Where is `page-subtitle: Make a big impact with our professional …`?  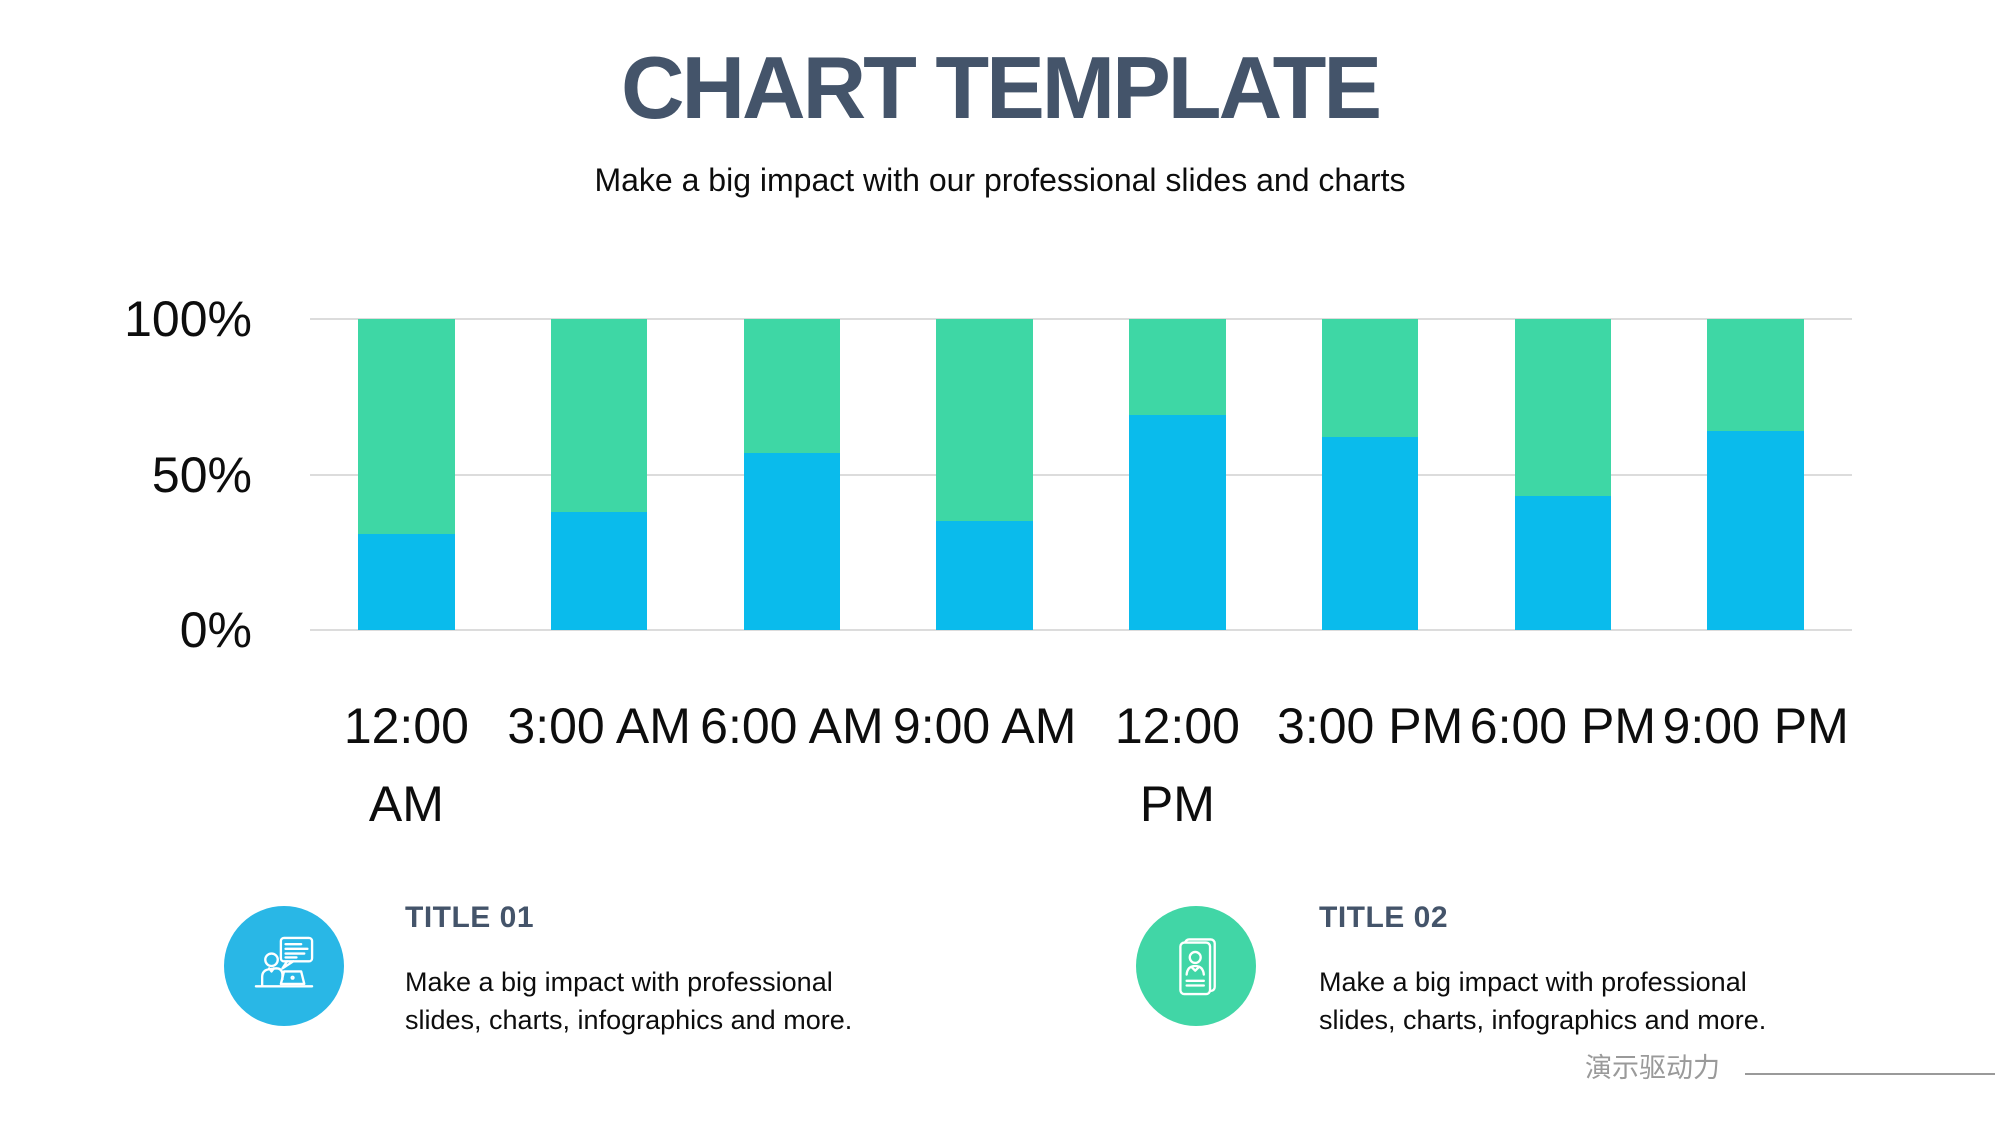 page-subtitle: Make a big impact with our professional … is located at coordinates (1000, 180).